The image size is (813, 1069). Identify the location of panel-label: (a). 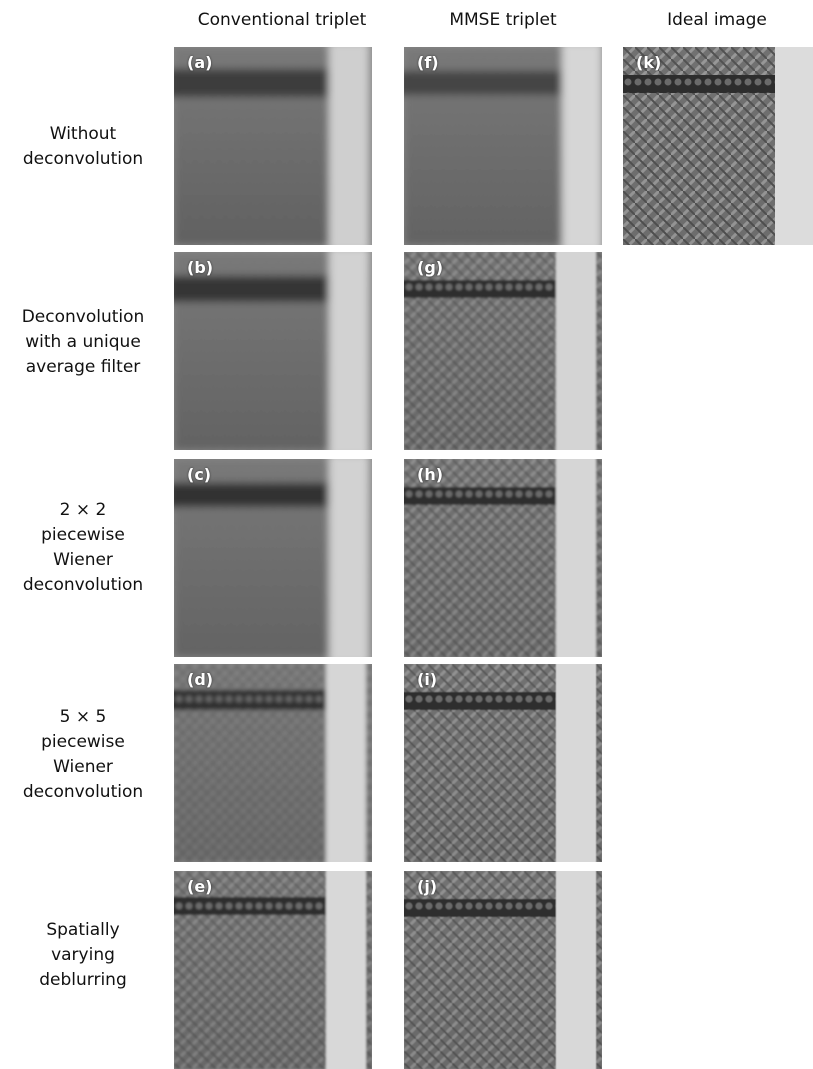
(200, 62).